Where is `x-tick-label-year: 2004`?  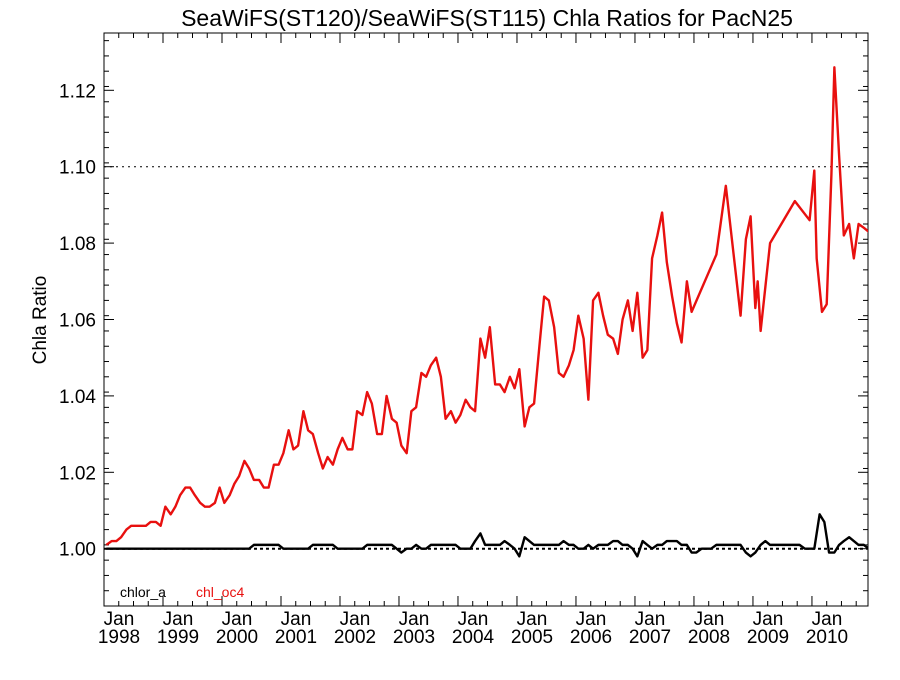
x-tick-label-year: 2004 is located at coordinates (473, 637).